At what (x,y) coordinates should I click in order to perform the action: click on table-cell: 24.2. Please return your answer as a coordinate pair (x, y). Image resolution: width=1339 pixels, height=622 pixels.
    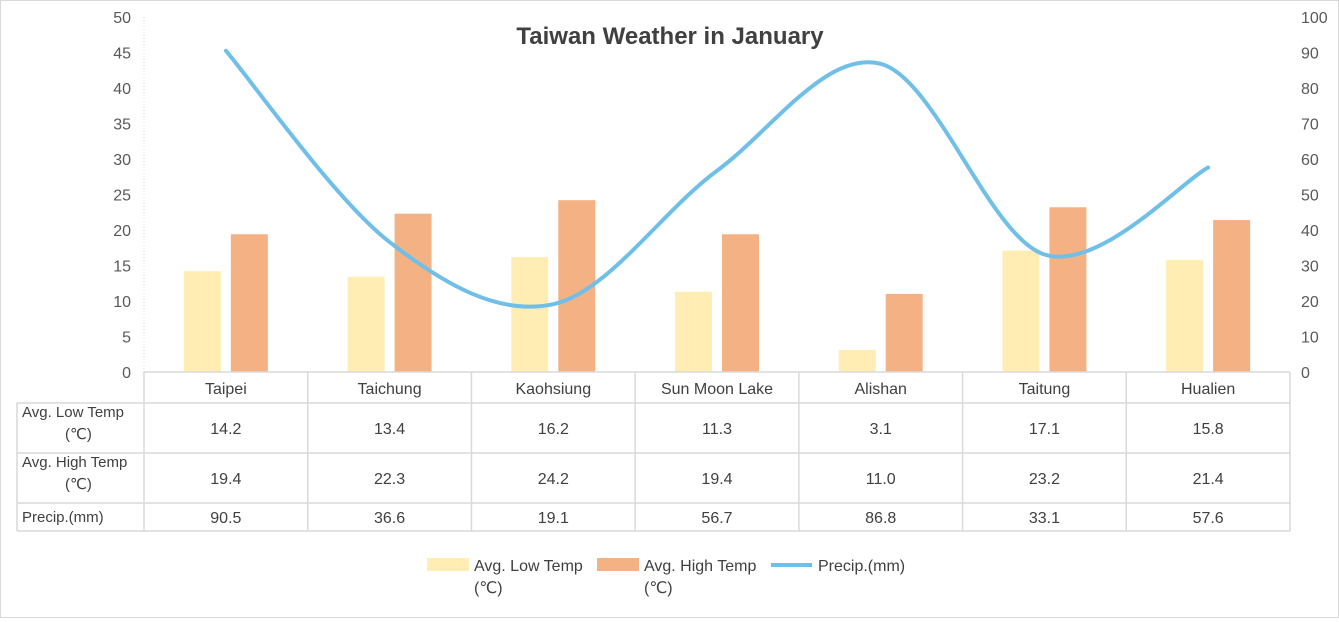
    Looking at the image, I should click on (553, 479).